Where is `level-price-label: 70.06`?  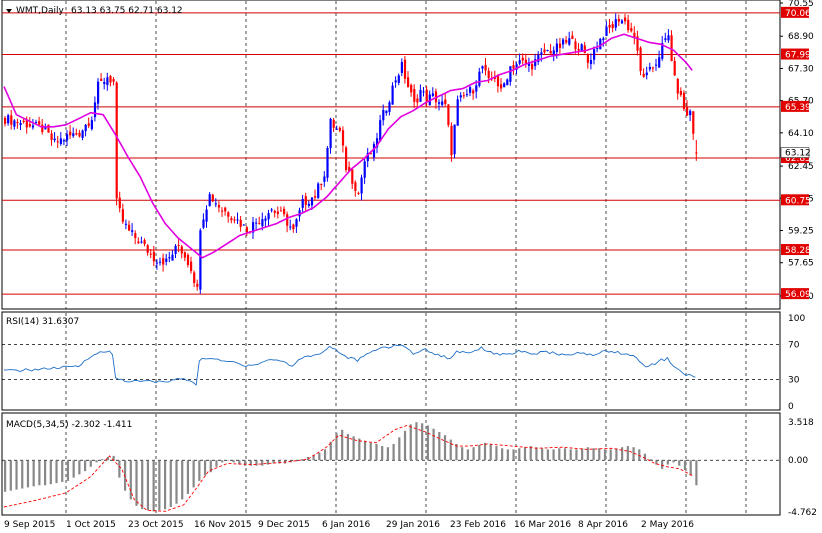 level-price-label: 70.06 is located at coordinates (798, 14).